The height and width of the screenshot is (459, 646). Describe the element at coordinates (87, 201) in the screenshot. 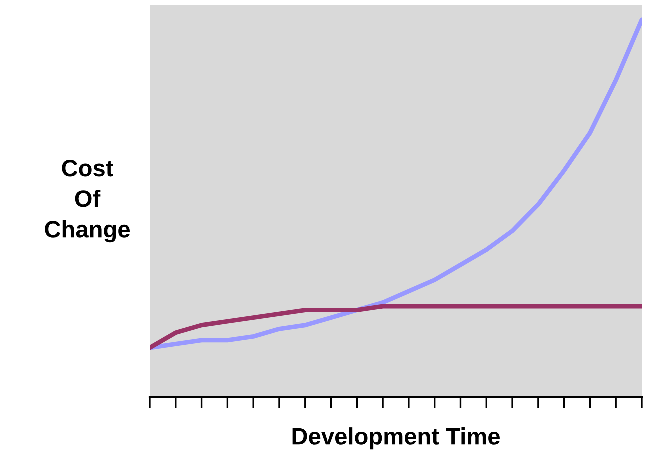

I see `y-axis-title: Cost Of Change` at that location.